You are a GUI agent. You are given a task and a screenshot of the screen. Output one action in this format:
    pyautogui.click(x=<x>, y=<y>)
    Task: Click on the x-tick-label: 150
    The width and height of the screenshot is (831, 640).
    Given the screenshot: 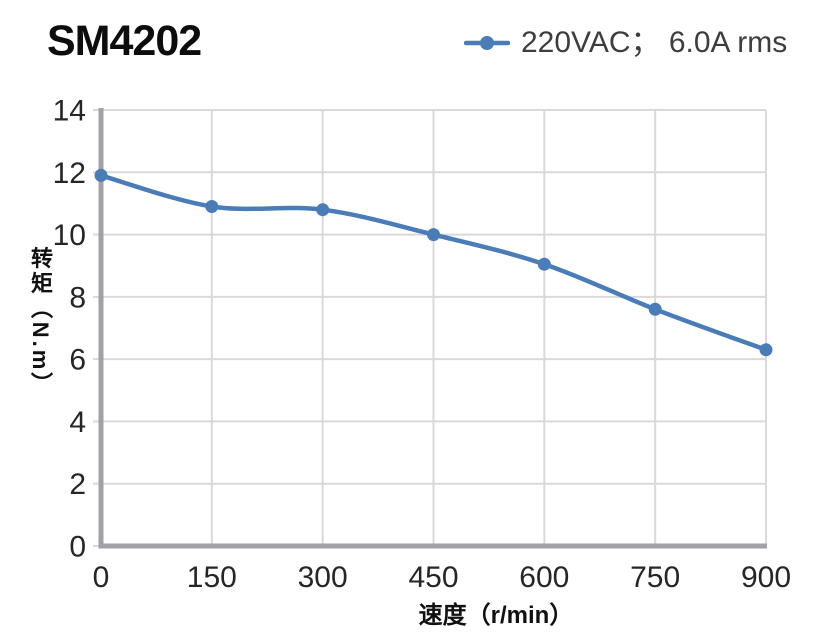 What is the action you would take?
    pyautogui.click(x=212, y=577)
    